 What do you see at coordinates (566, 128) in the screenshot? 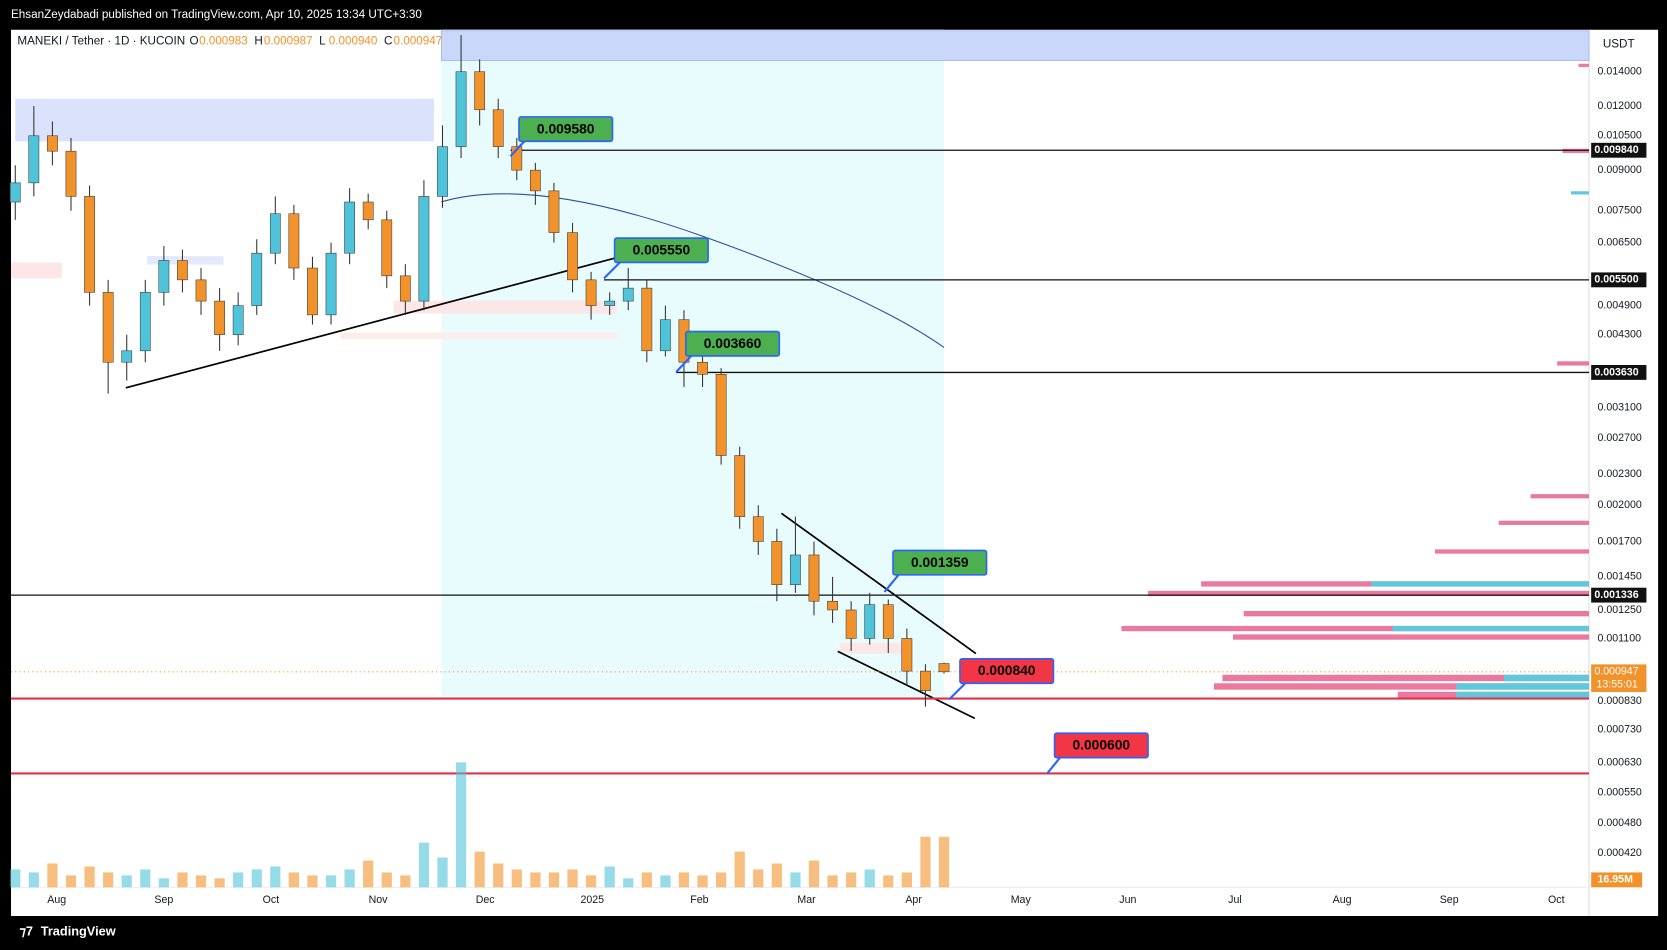
I see `callout-text: 0.009580` at bounding box center [566, 128].